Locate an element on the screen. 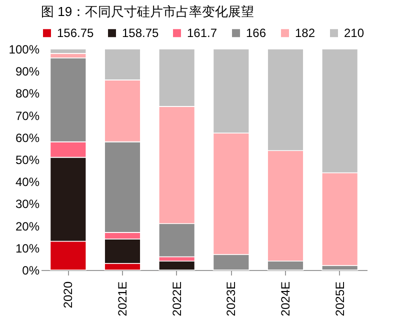 The width and height of the screenshot is (395, 322). x-tick-label: 2020 is located at coordinates (68, 294).